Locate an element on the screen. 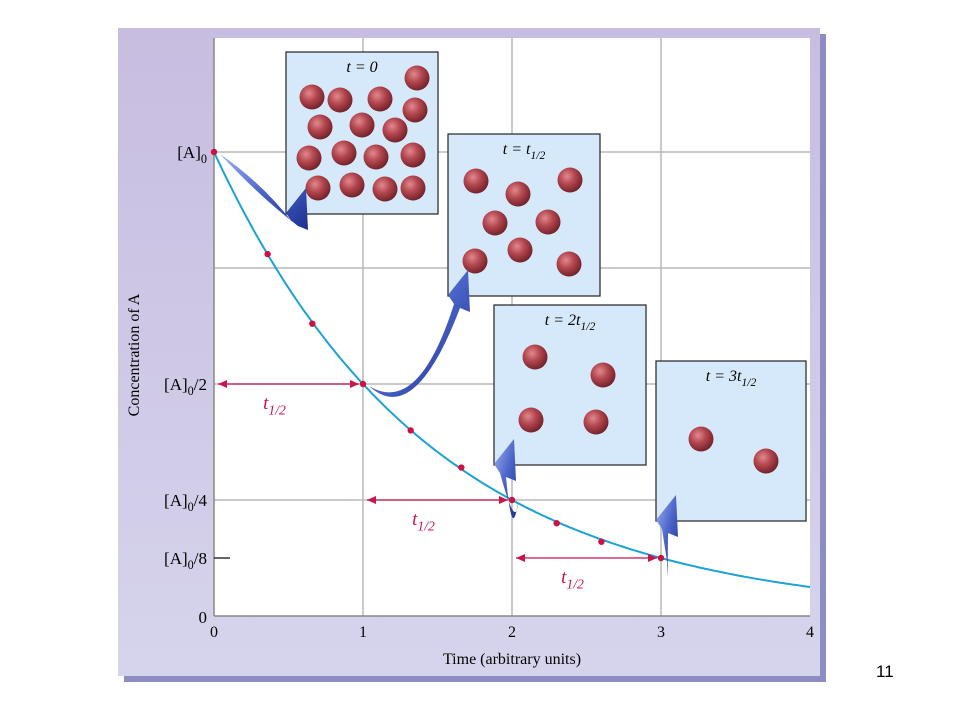  inset-time-label: t = 2t1/2 is located at coordinates (570, 322).